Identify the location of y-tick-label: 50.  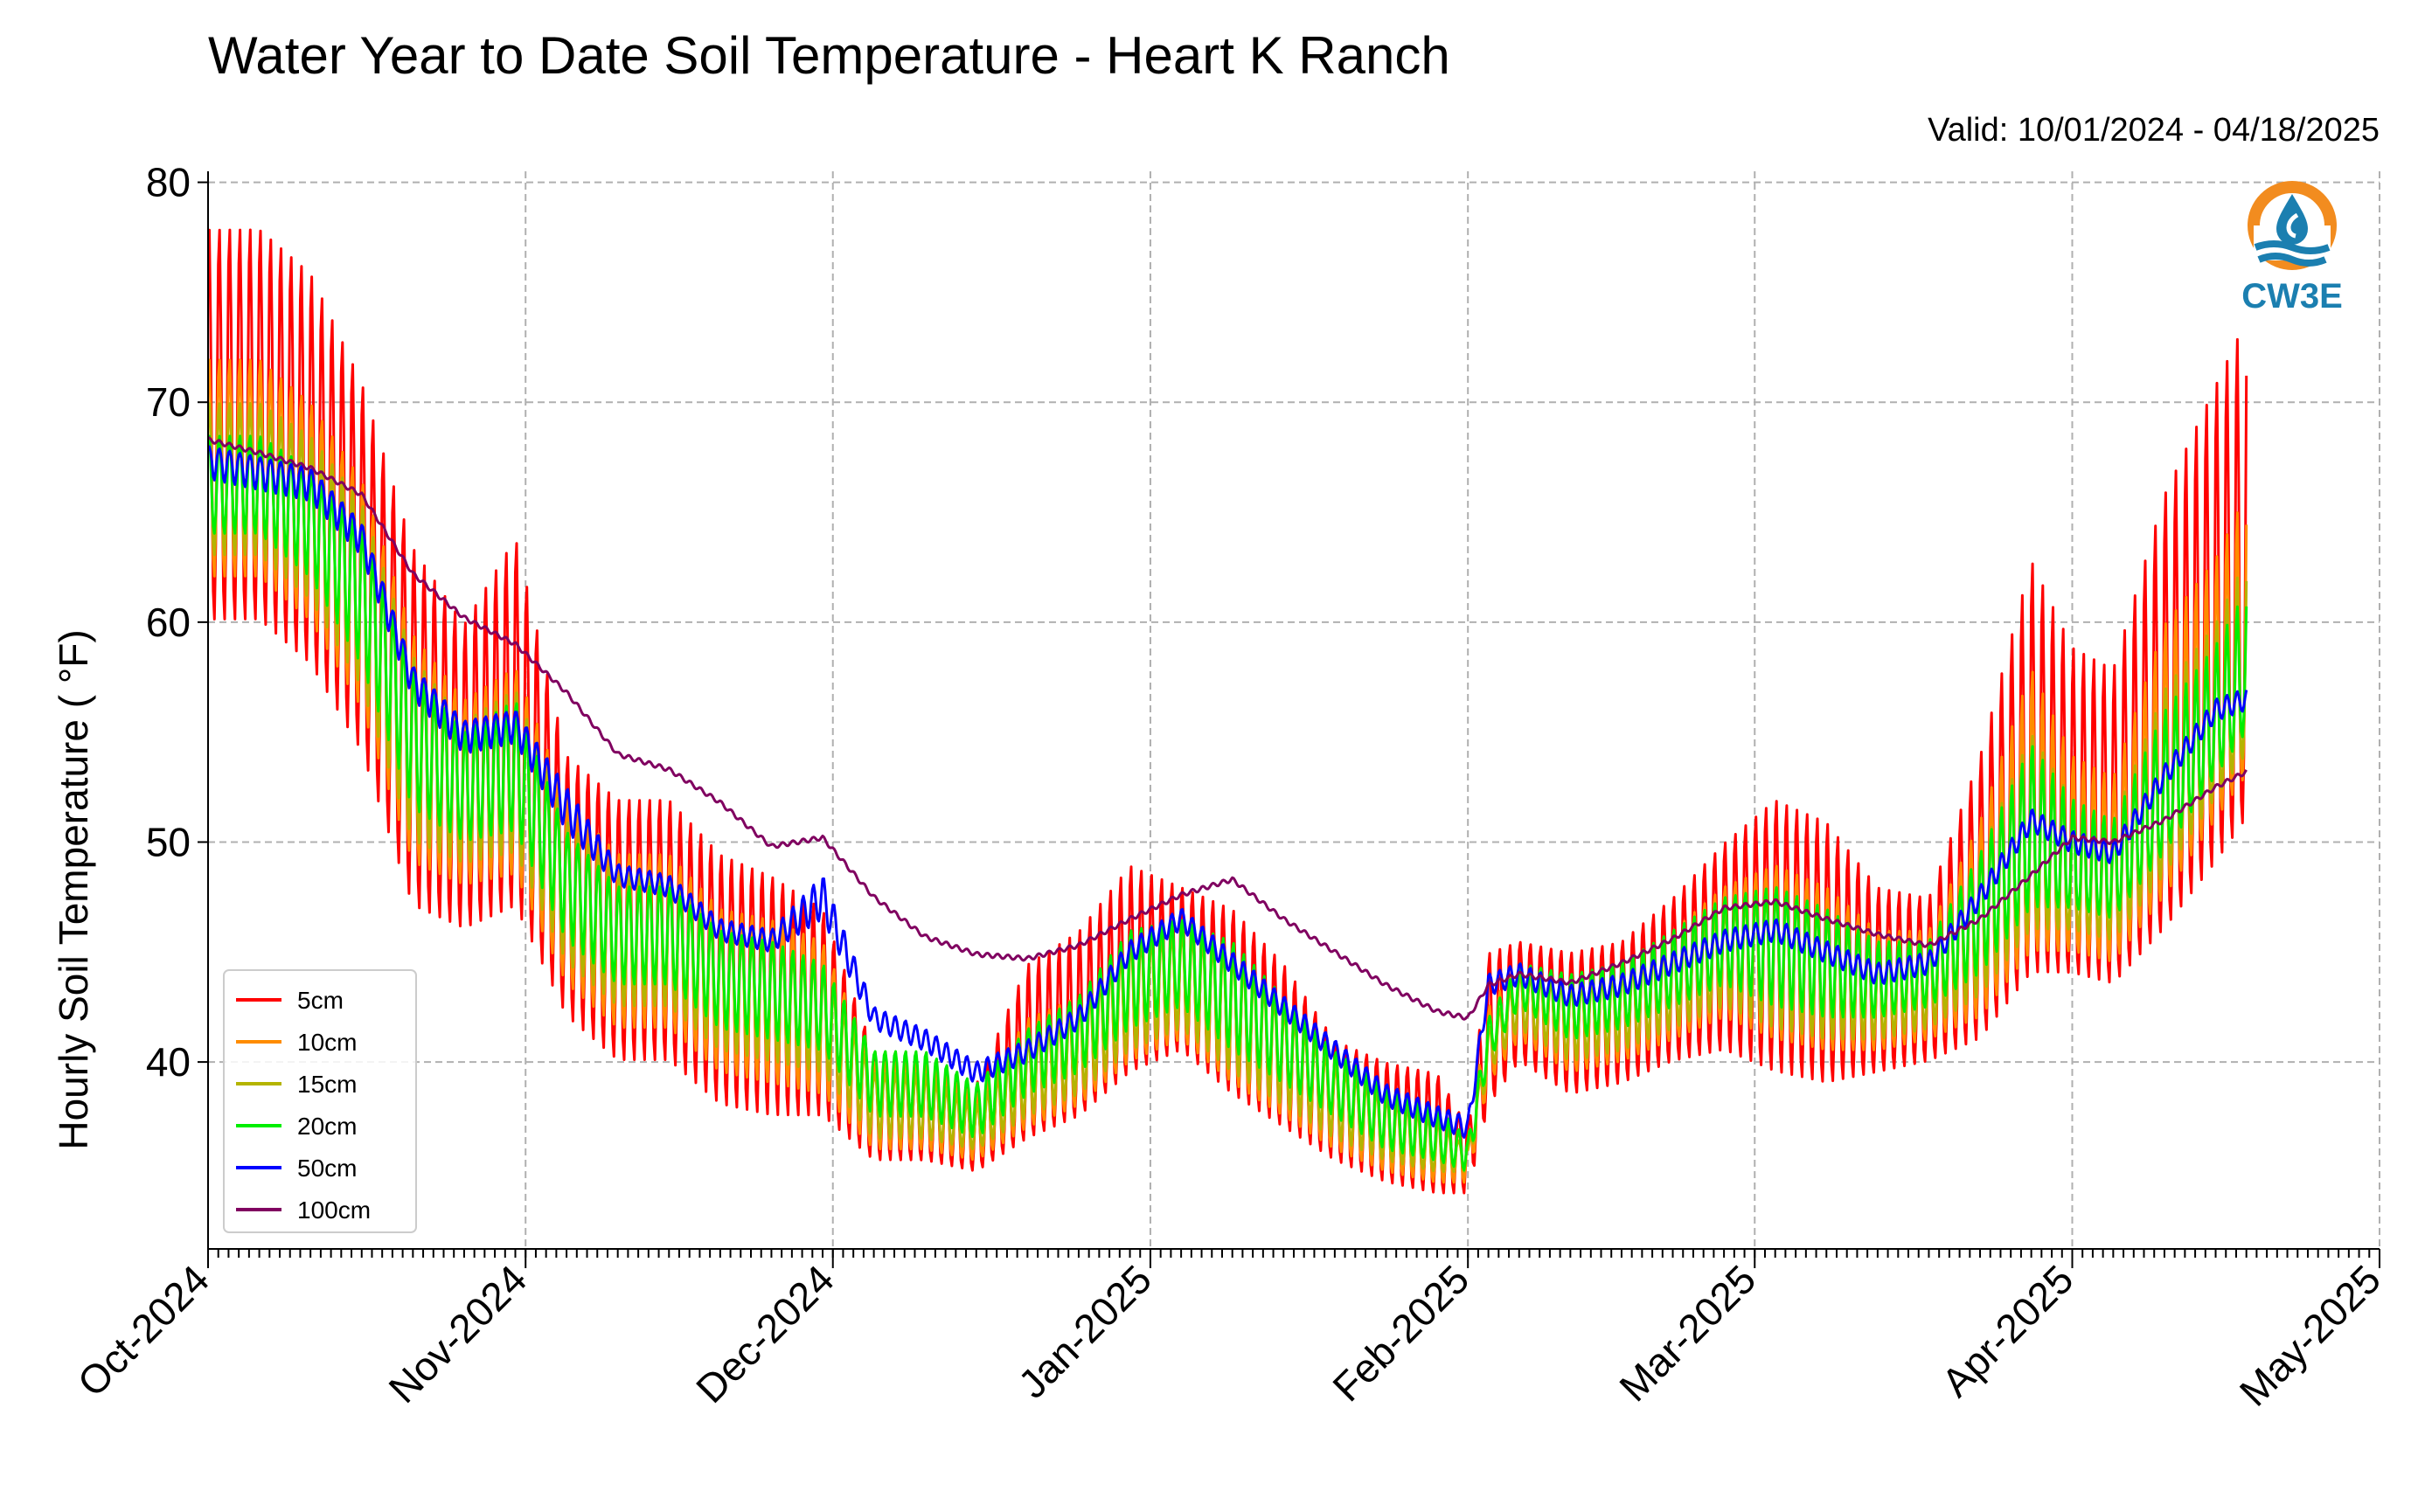
(169, 841).